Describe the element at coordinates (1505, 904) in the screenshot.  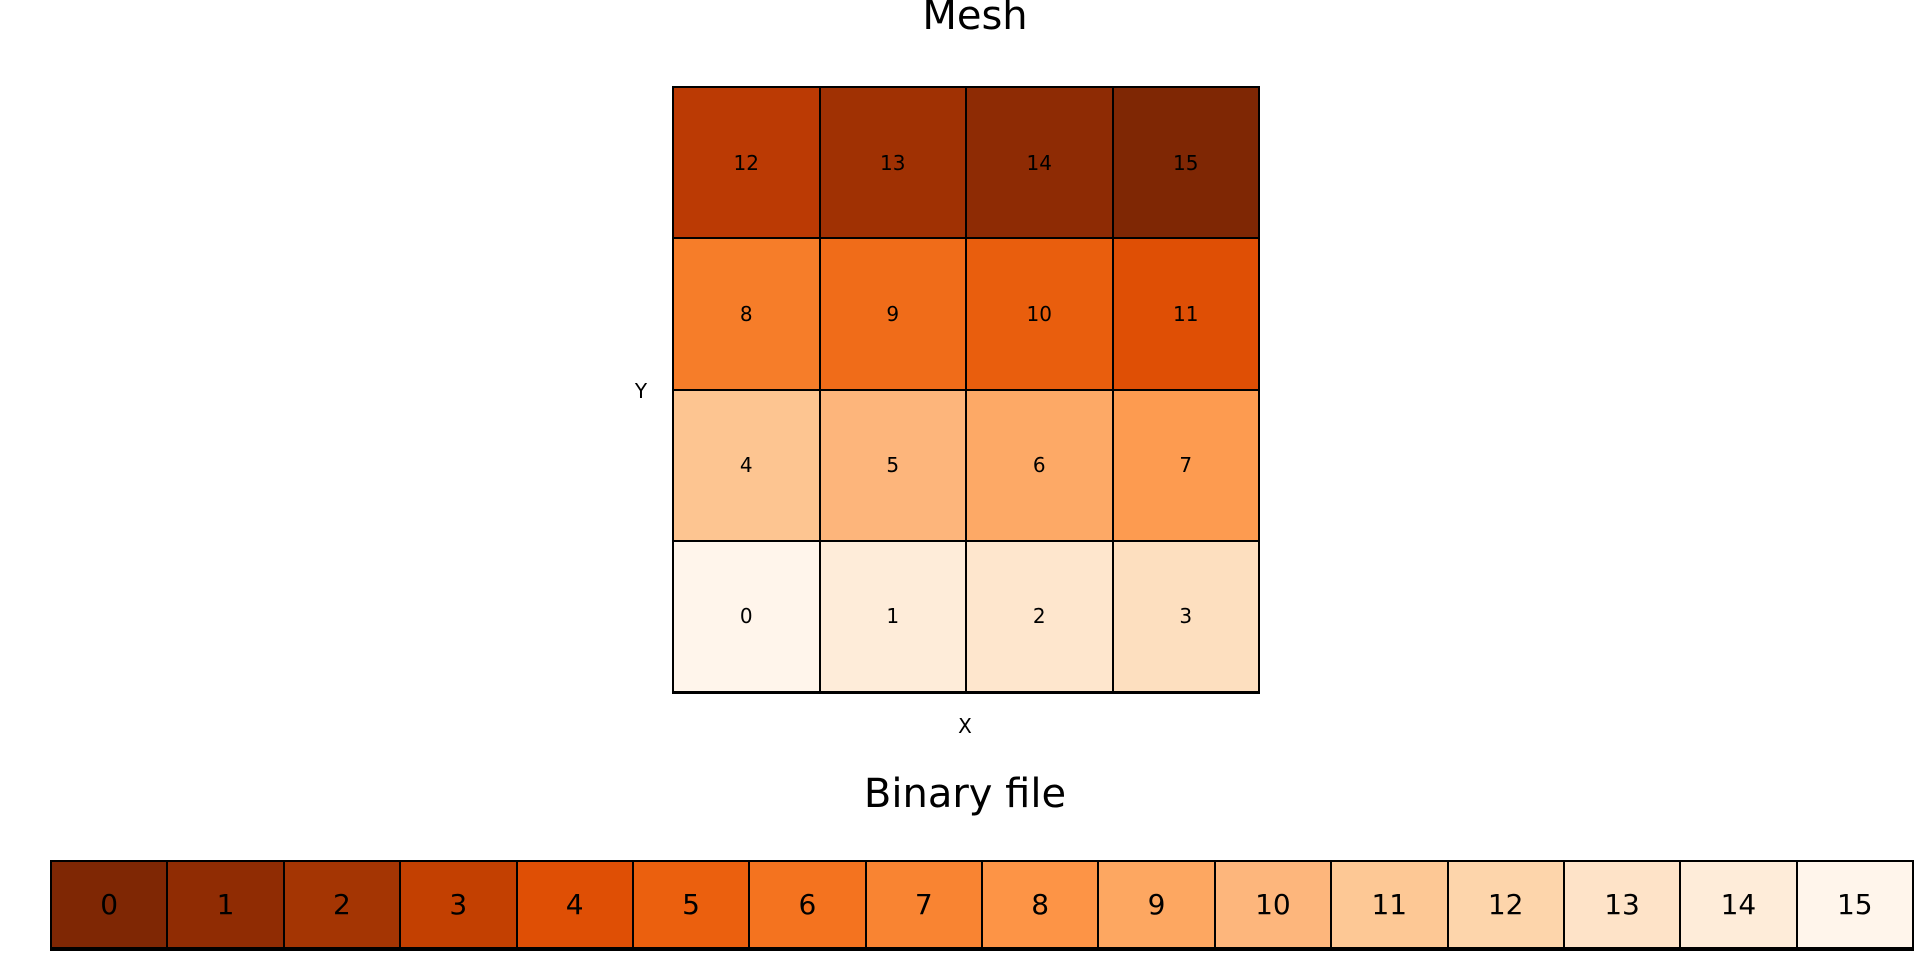
I see `binary-cell: 12` at that location.